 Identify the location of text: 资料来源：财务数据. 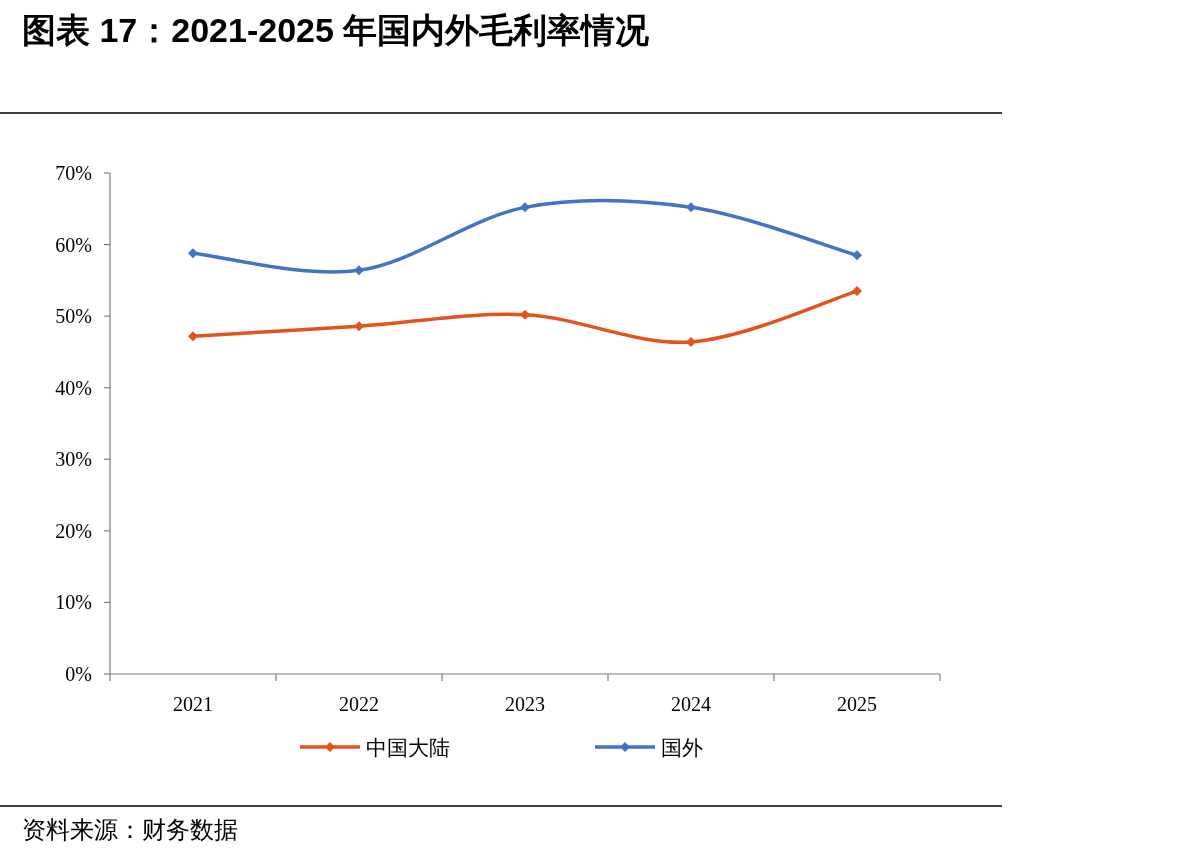
(130, 829).